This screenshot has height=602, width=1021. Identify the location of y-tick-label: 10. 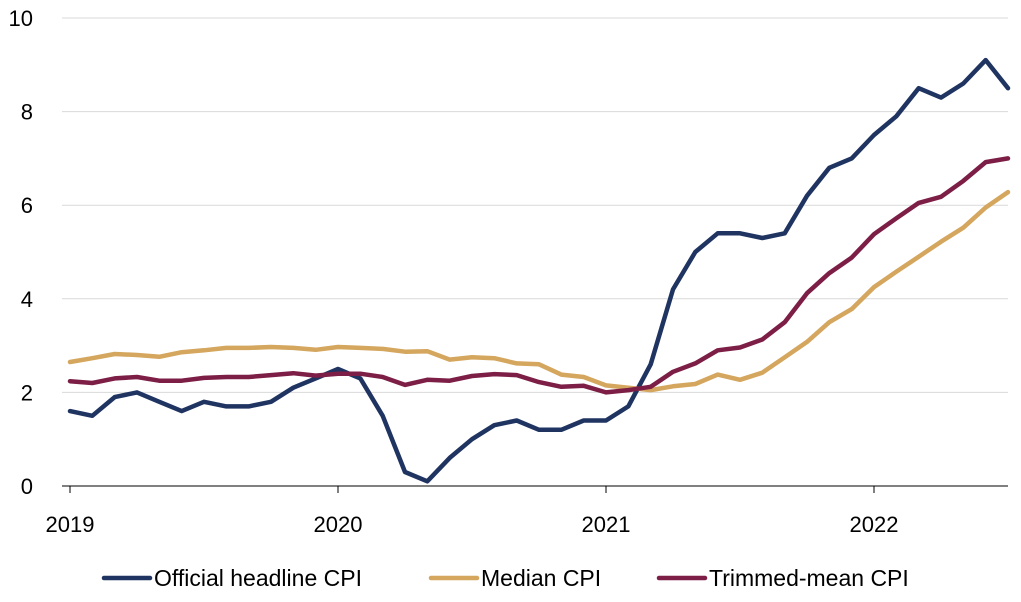
(21, 18).